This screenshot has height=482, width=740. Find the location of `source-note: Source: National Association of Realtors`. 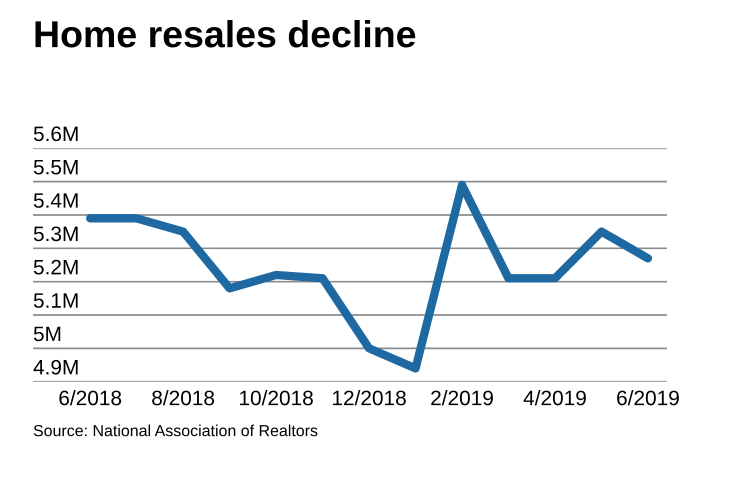

source-note: Source: National Association of Realtors is located at coordinates (176, 430).